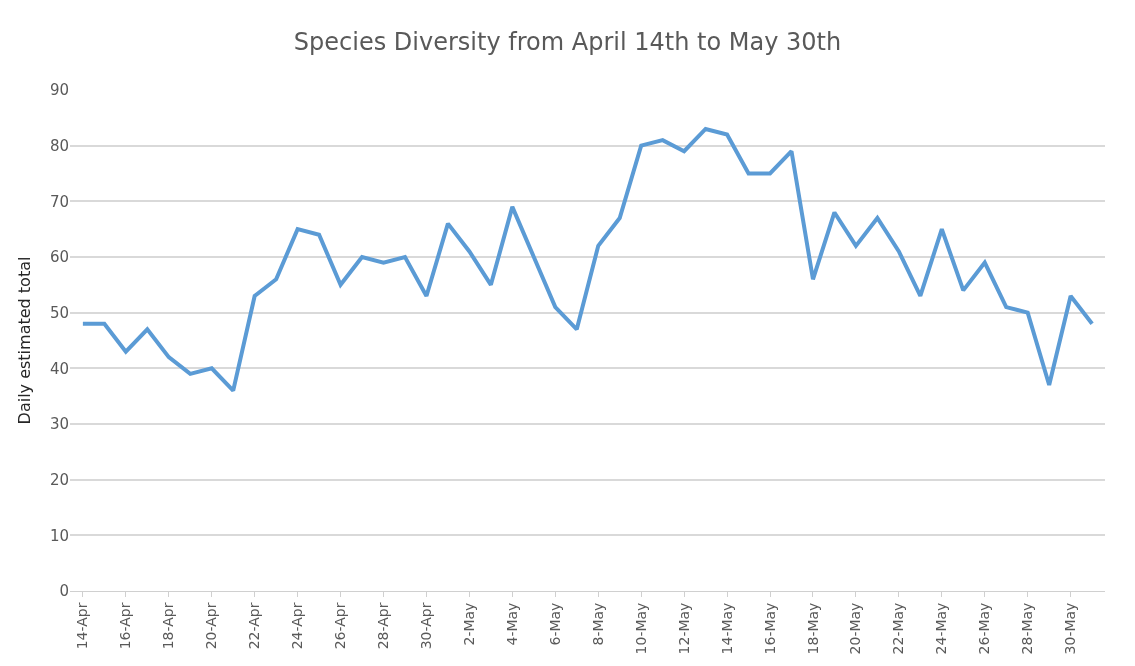 The height and width of the screenshot is (666, 1135). I want to click on x-tick-label: 26-Apr, so click(340, 626).